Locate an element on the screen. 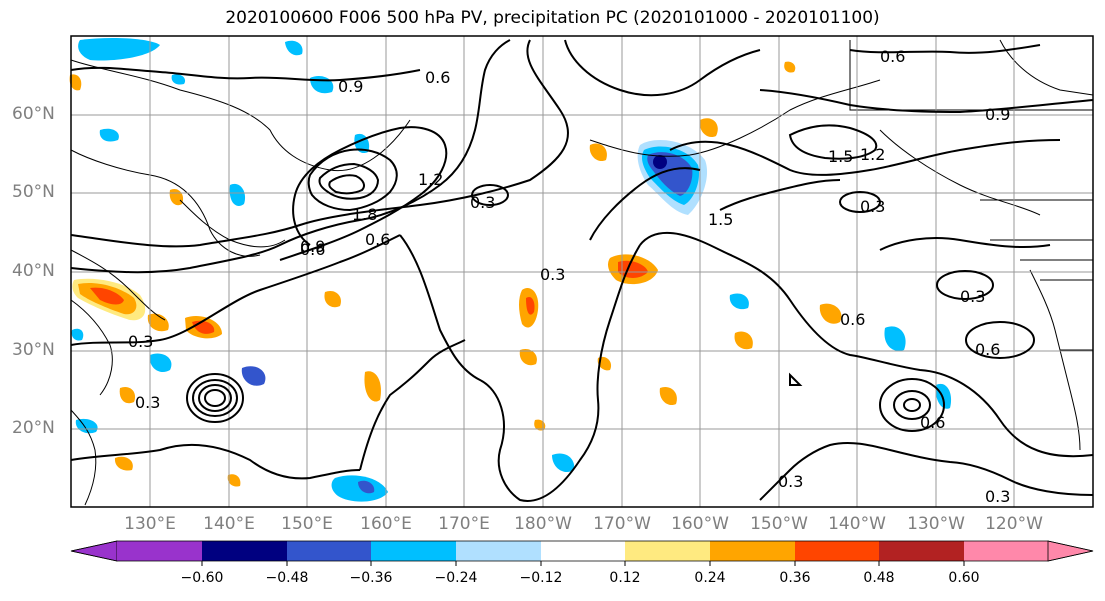 The height and width of the screenshot is (601, 1105). lon-label: 160°E is located at coordinates (386, 524).